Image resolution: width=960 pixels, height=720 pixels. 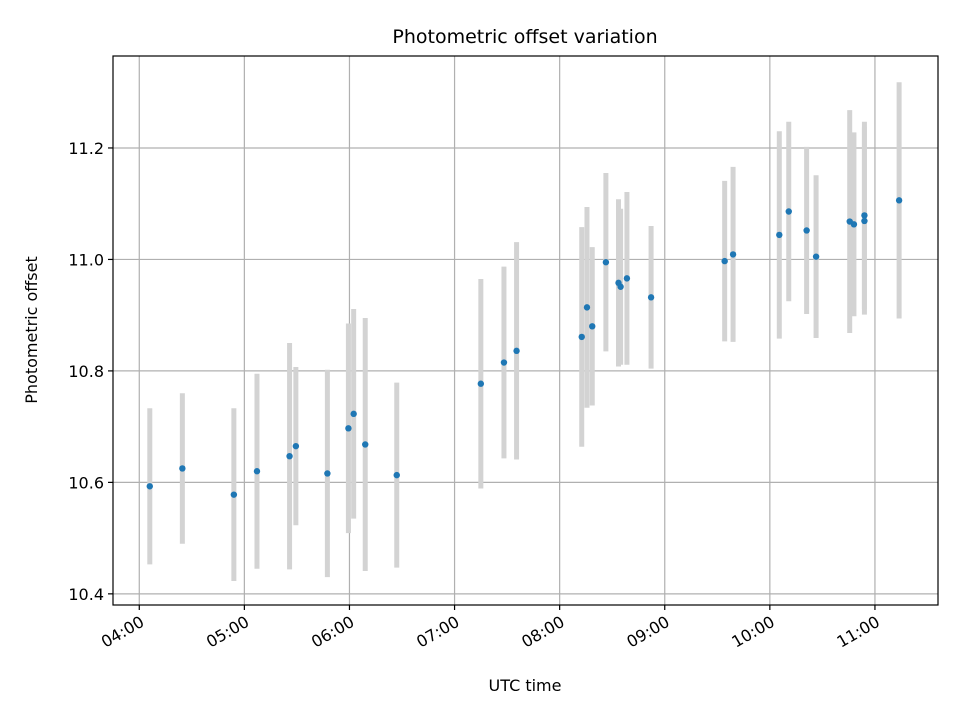 What do you see at coordinates (437, 632) in the screenshot?
I see `x-tick-label: 07:00` at bounding box center [437, 632].